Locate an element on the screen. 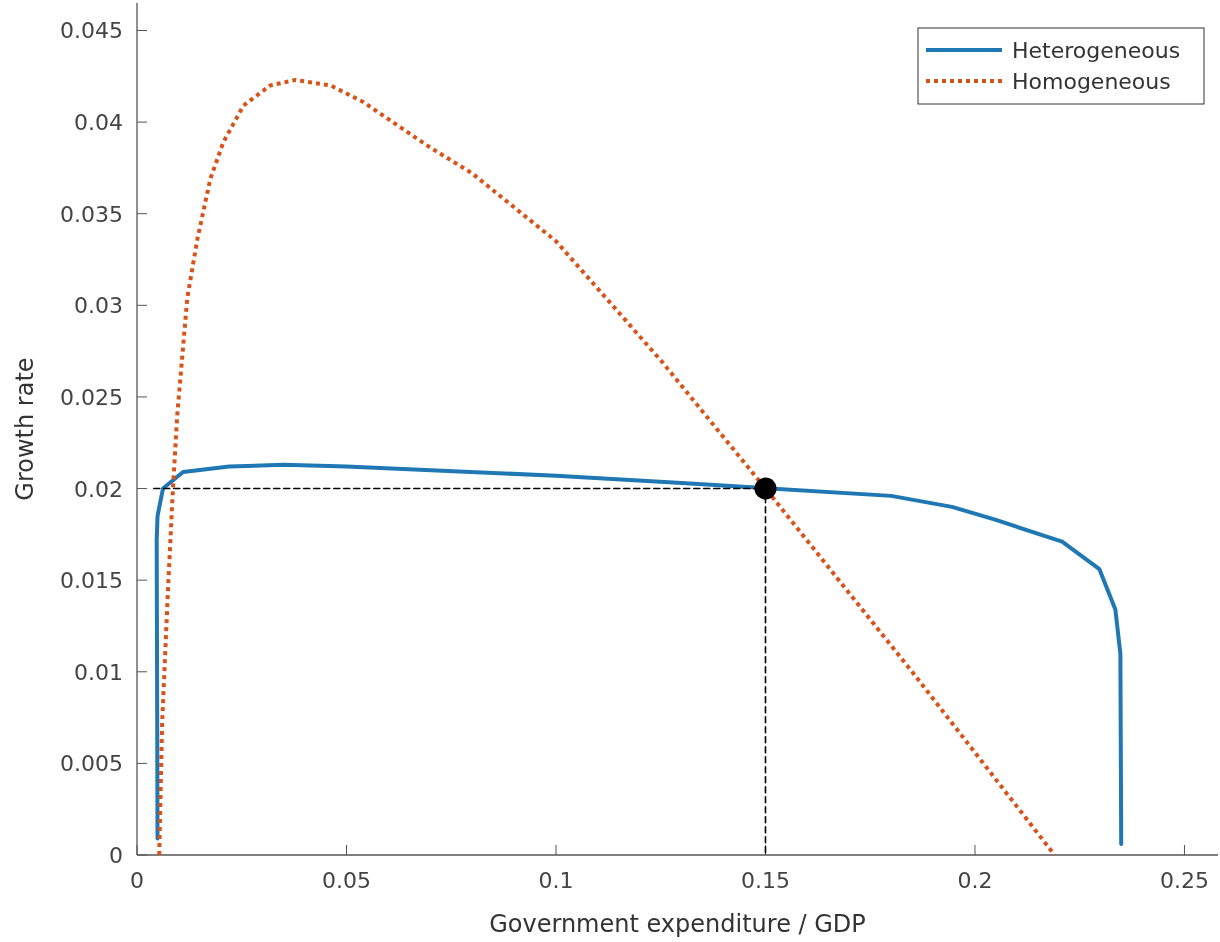  x-tick-label: 0.05 is located at coordinates (346, 880).